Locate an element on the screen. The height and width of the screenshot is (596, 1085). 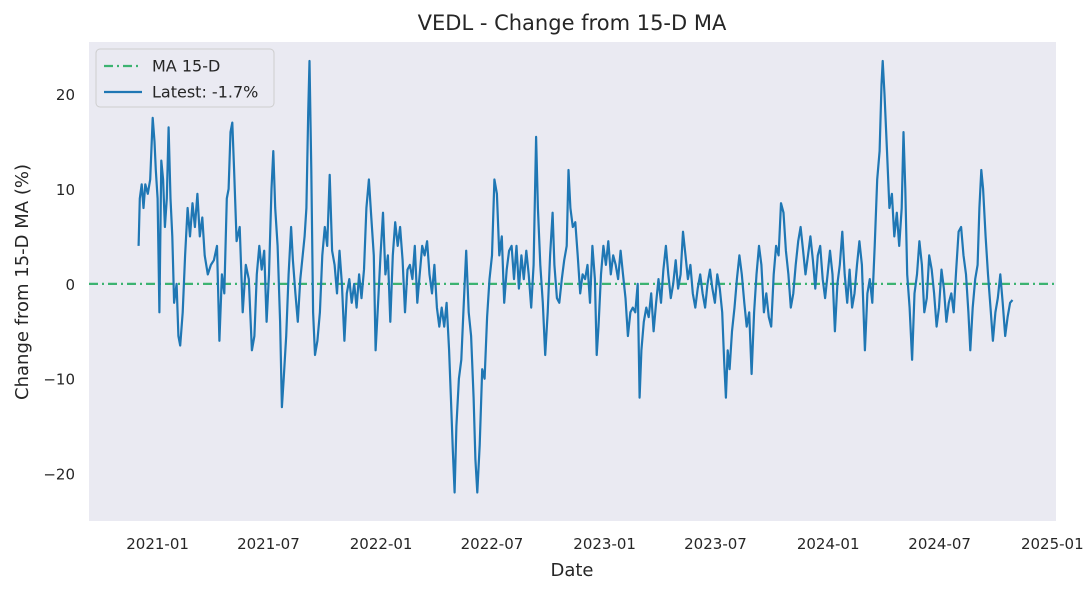
x-tick-label: 2023-01 is located at coordinates (604, 544).